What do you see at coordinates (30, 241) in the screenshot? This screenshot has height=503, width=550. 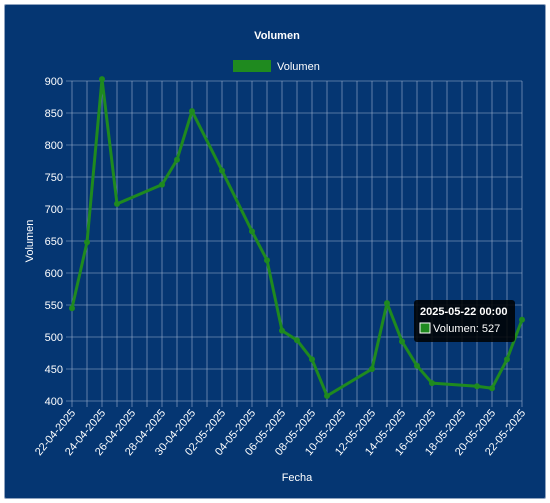 I see `y-axis-title: Volumen` at bounding box center [30, 241].